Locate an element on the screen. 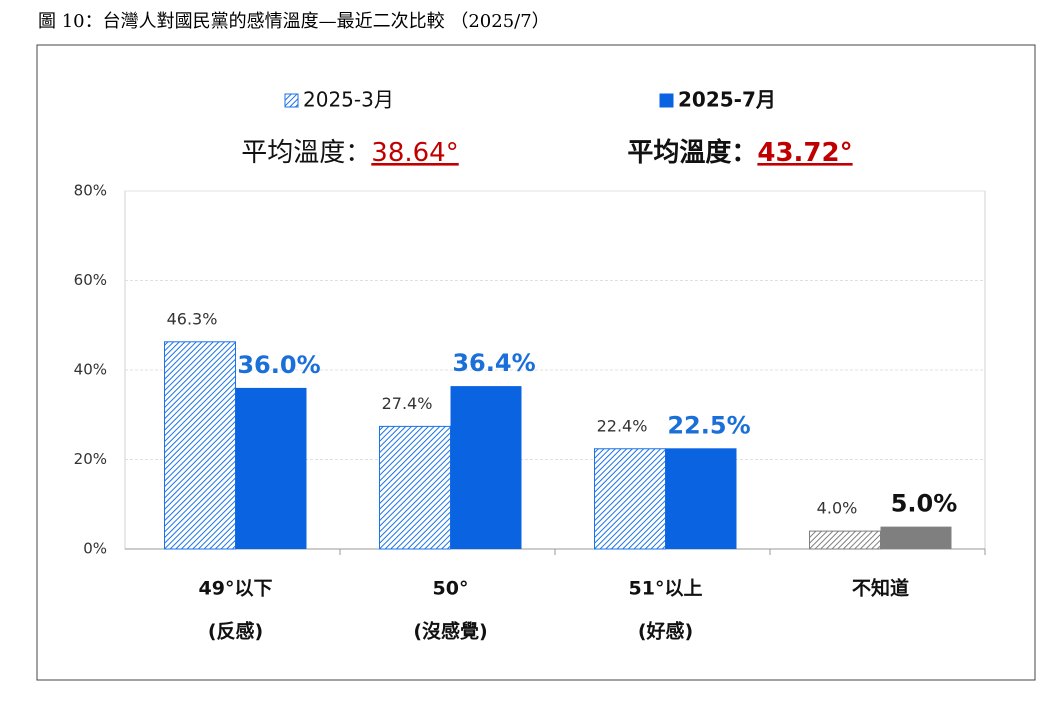 This screenshot has width=1064, height=714. y-tick-label: 80% is located at coordinates (90, 191).